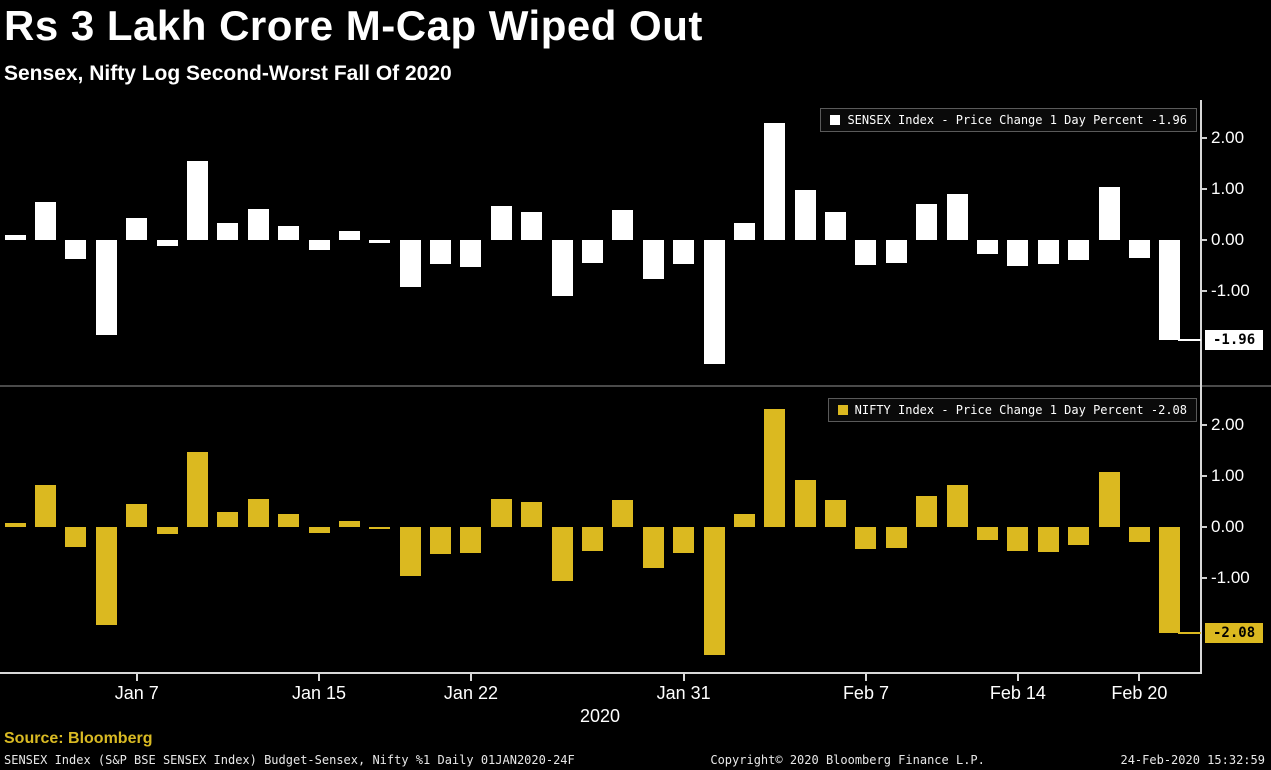  I want to click on x-tick-label: Jan 22, so click(470, 693).